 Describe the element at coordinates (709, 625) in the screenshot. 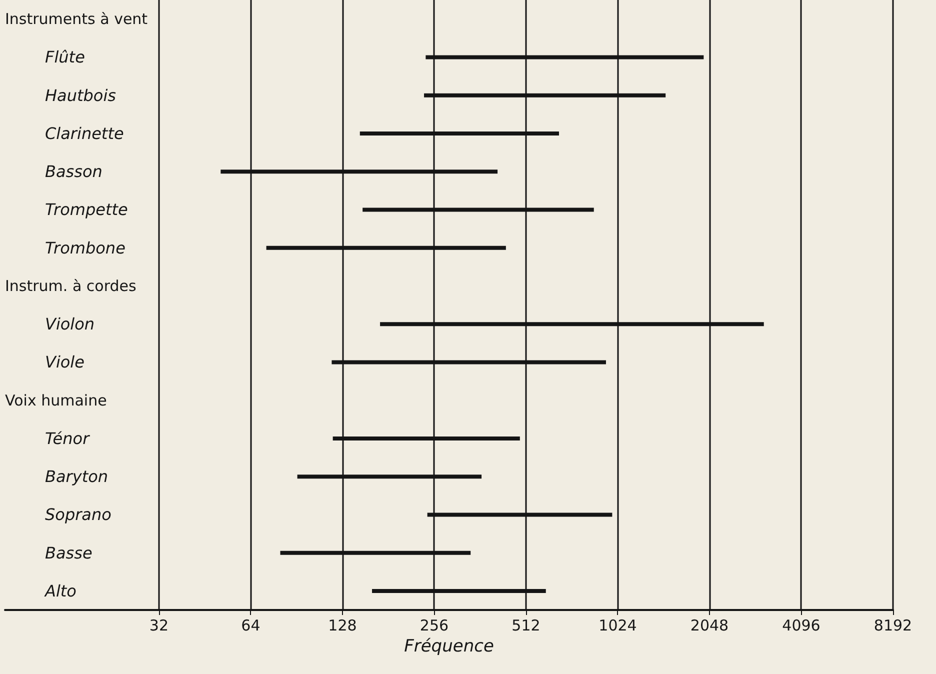

I see `x-tick-label: 2048` at that location.